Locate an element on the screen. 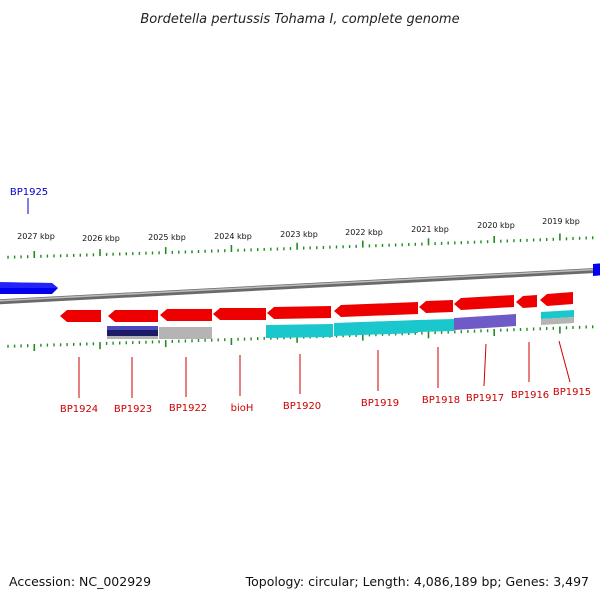 This screenshot has height=605, width=600. gene-BP1920: BP1920 is located at coordinates (299, 359).